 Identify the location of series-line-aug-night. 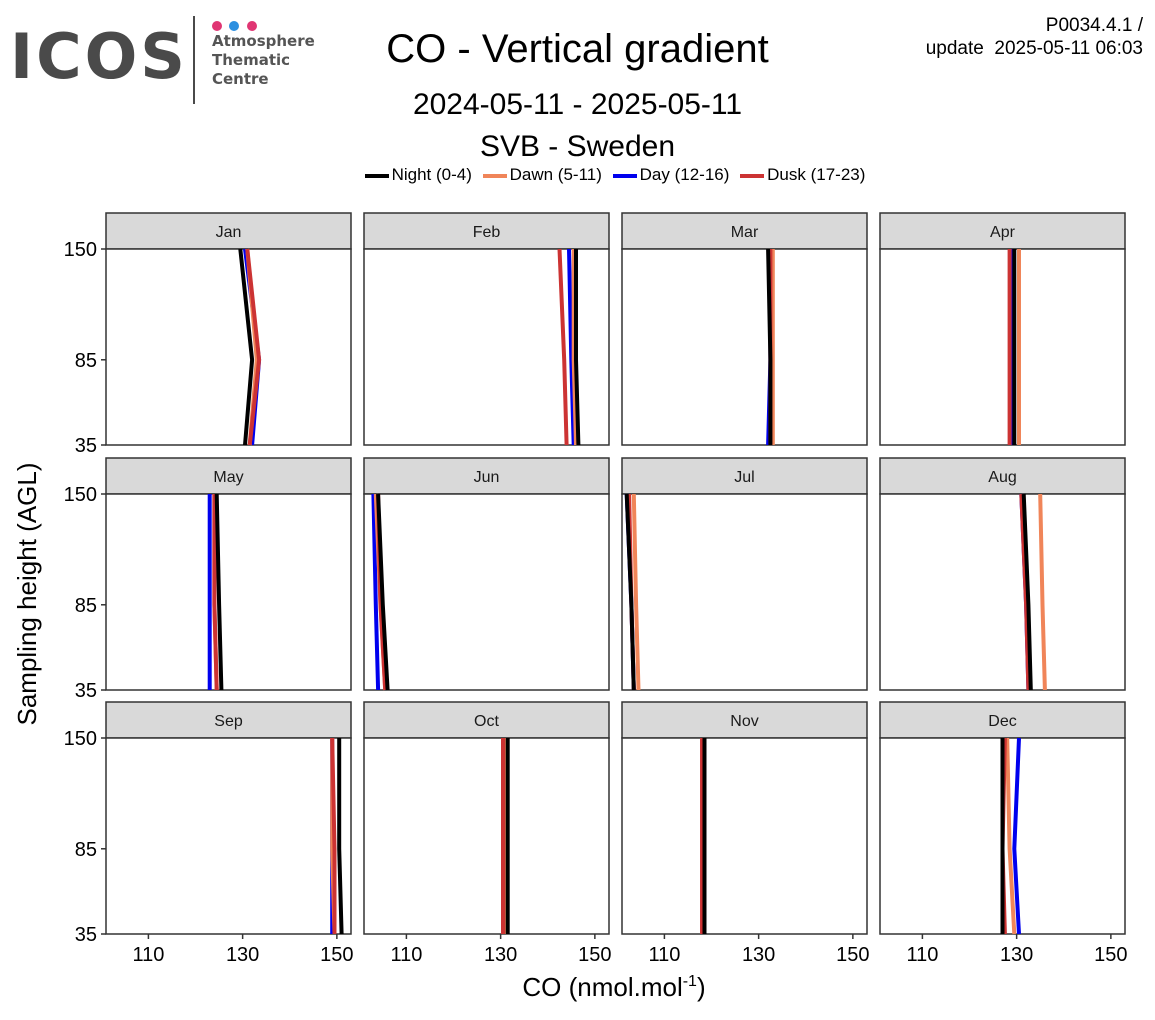
(1027, 592).